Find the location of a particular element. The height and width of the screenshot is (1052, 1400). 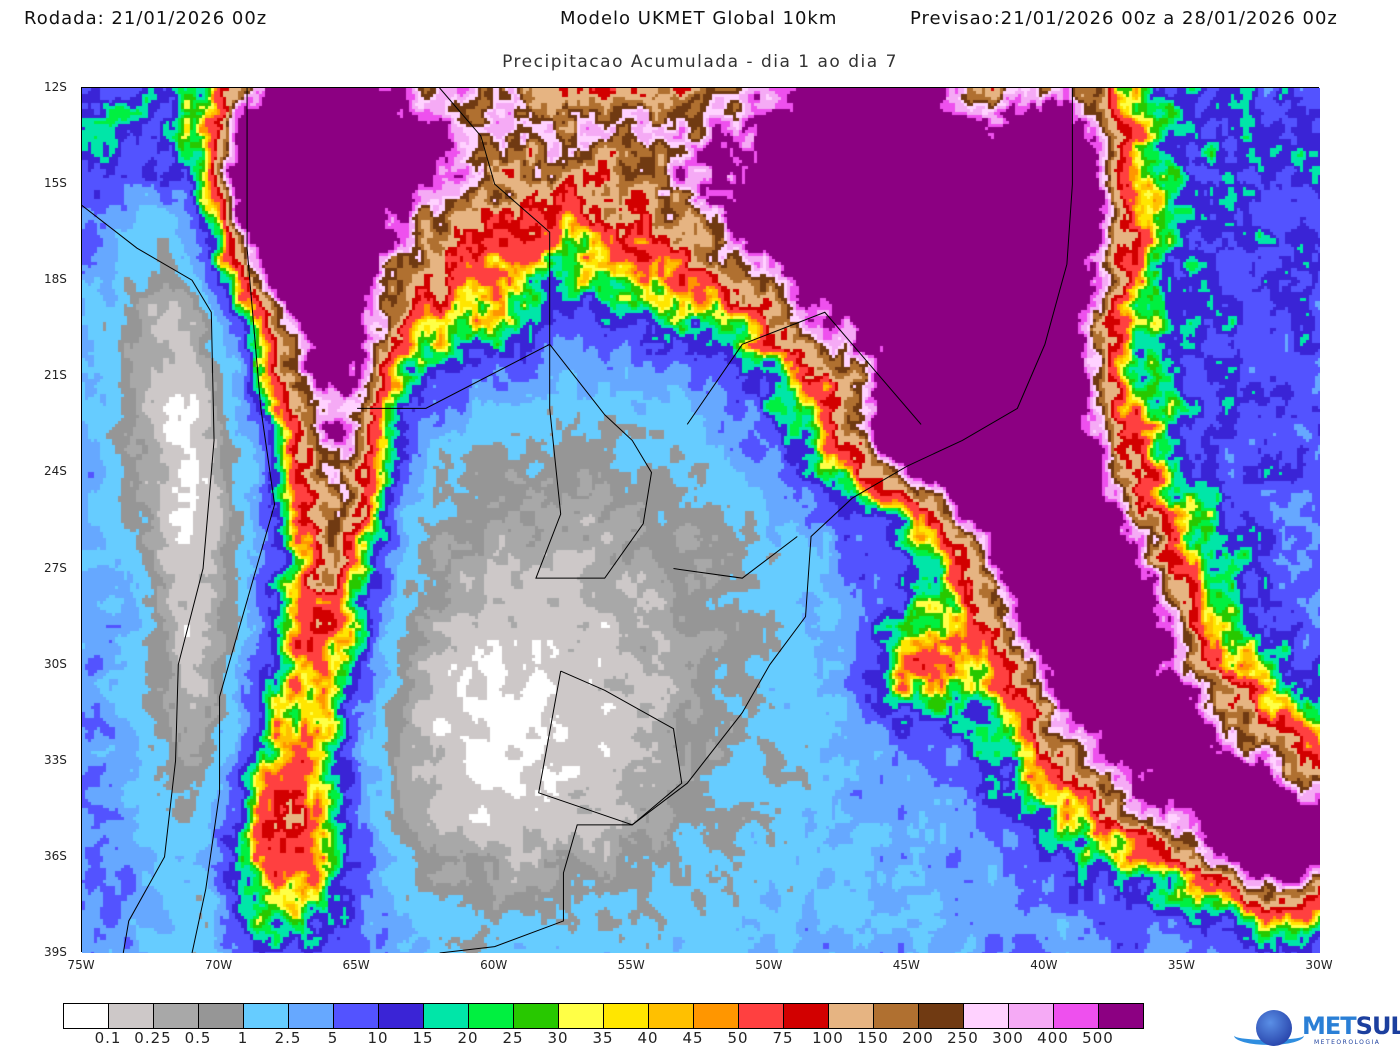

colorbar-label: 40 is located at coordinates (648, 1038).